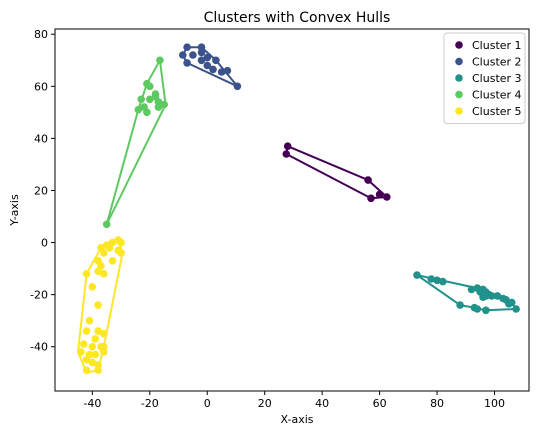 The image size is (550, 431). Describe the element at coordinates (380, 403) in the screenshot. I see `x-tick-label: 60` at that location.